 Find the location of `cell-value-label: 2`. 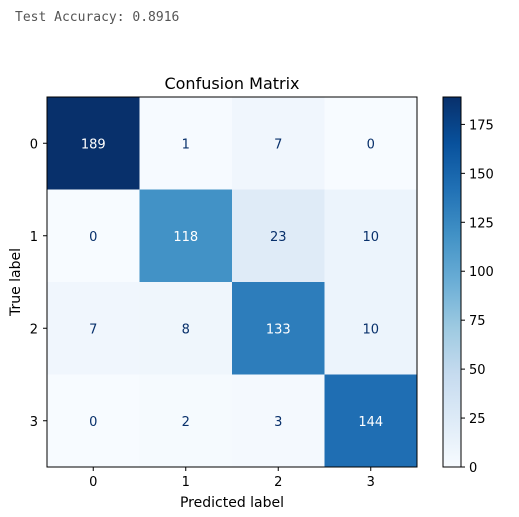

cell-value-label: 2 is located at coordinates (186, 422).